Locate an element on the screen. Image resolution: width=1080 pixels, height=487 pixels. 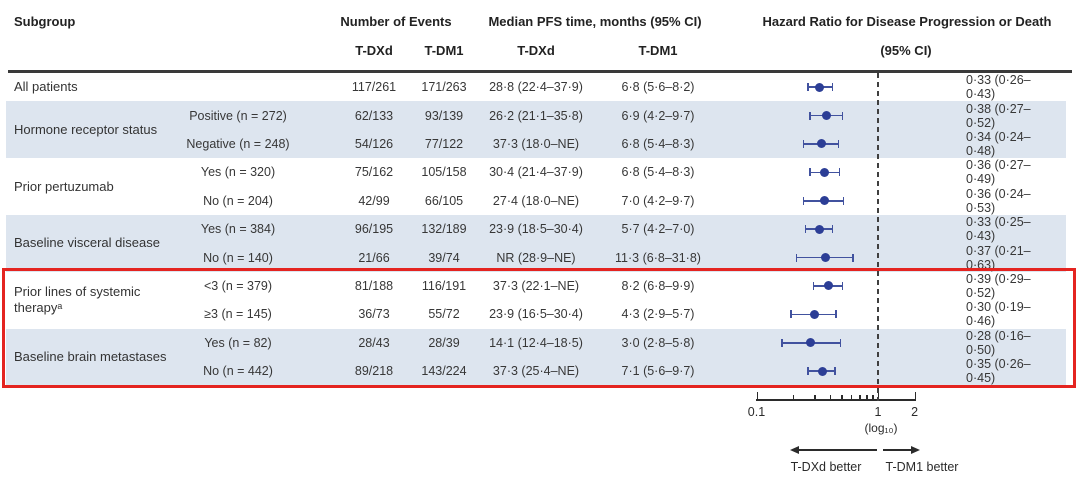
subgroup-category-label: No (n = 204) is located at coordinates (238, 200).